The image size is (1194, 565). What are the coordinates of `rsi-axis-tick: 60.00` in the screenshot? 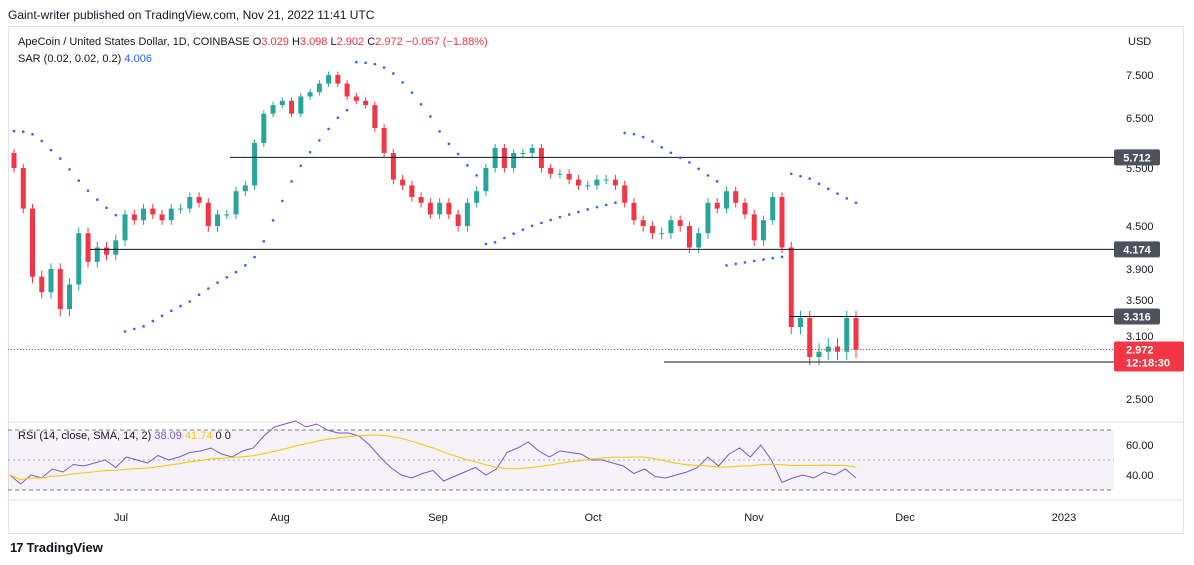 It's located at (1140, 446).